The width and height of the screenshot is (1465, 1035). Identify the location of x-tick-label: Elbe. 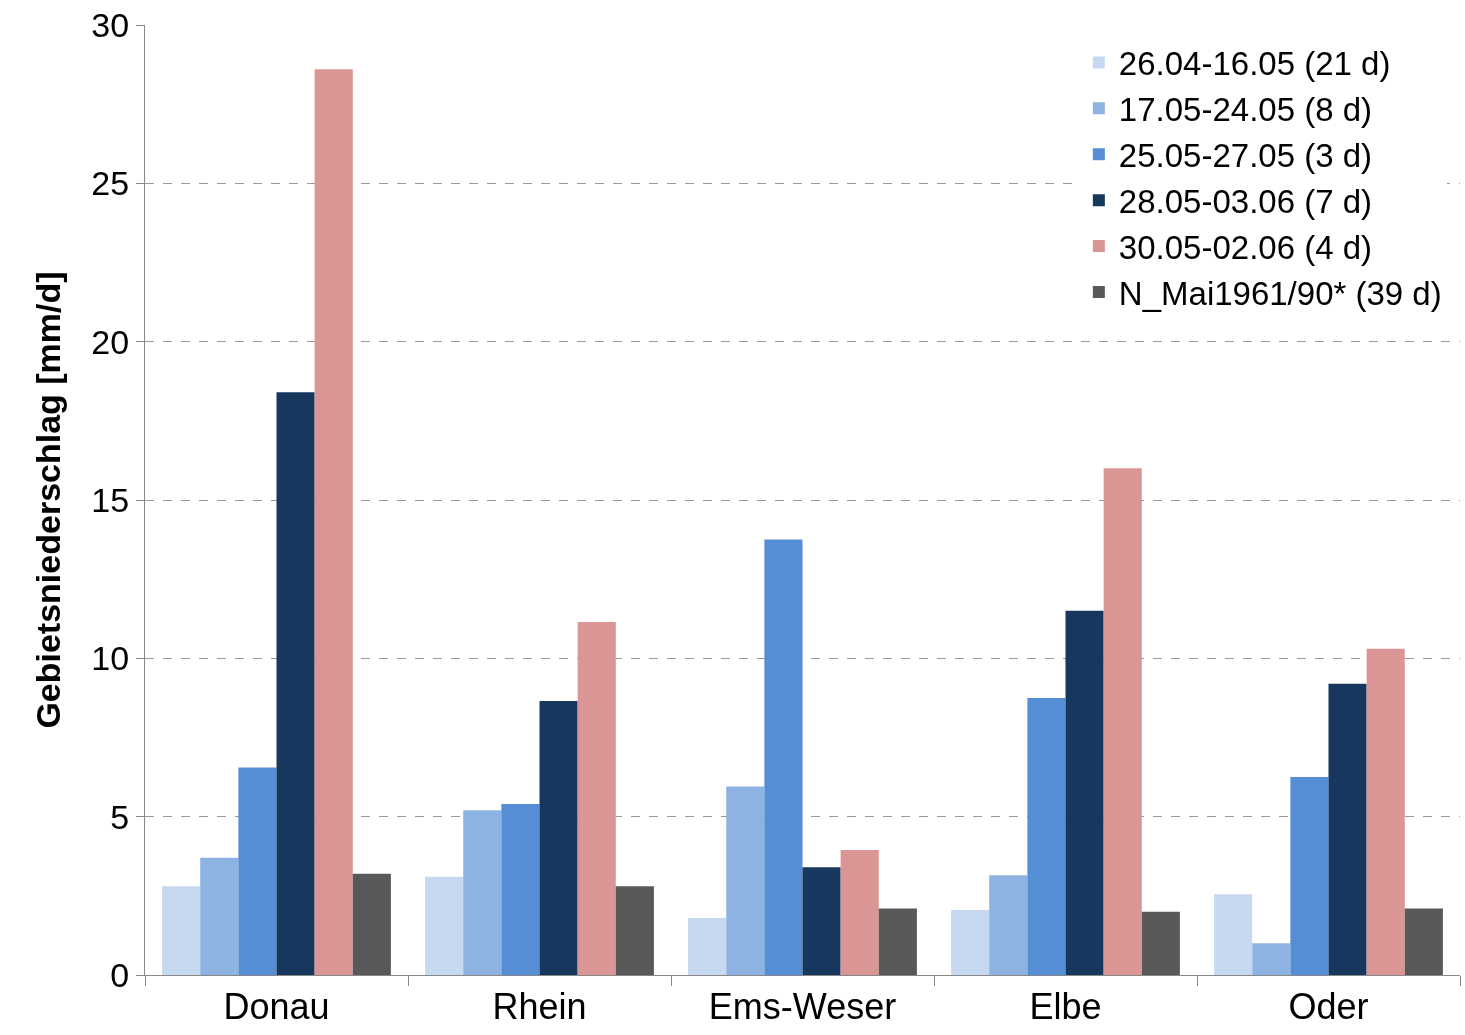
(1065, 1007).